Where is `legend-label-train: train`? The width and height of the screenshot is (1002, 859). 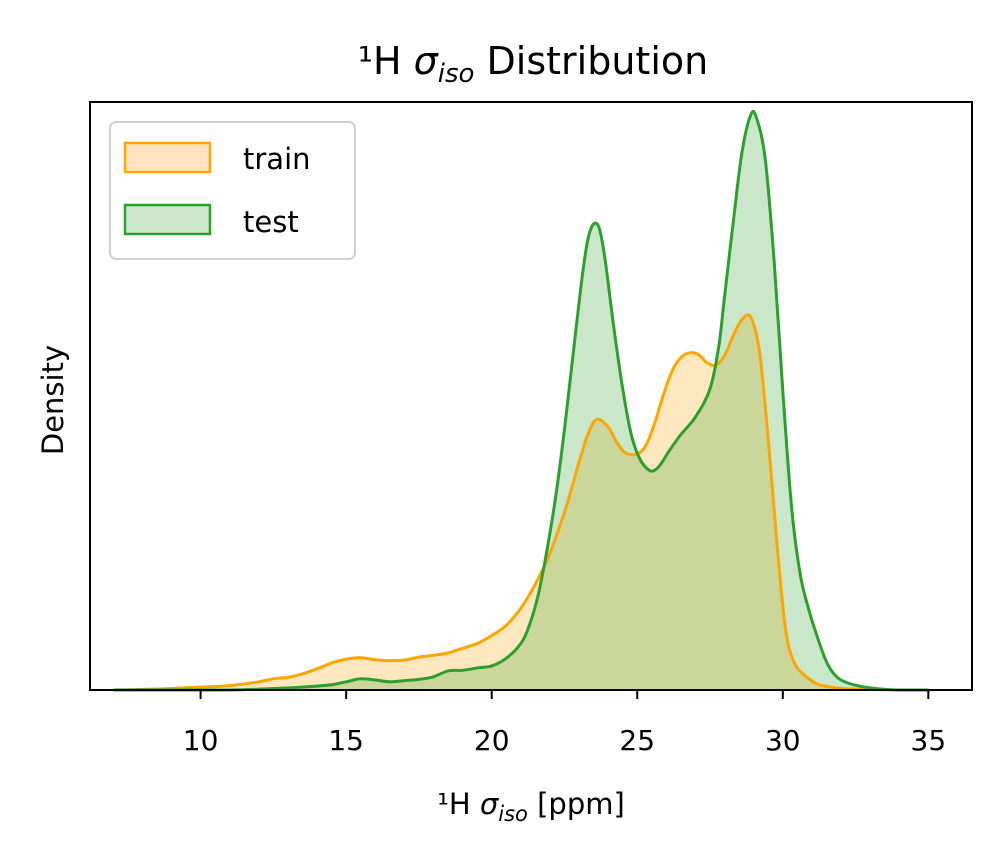
legend-label-train: train is located at coordinates (277, 159).